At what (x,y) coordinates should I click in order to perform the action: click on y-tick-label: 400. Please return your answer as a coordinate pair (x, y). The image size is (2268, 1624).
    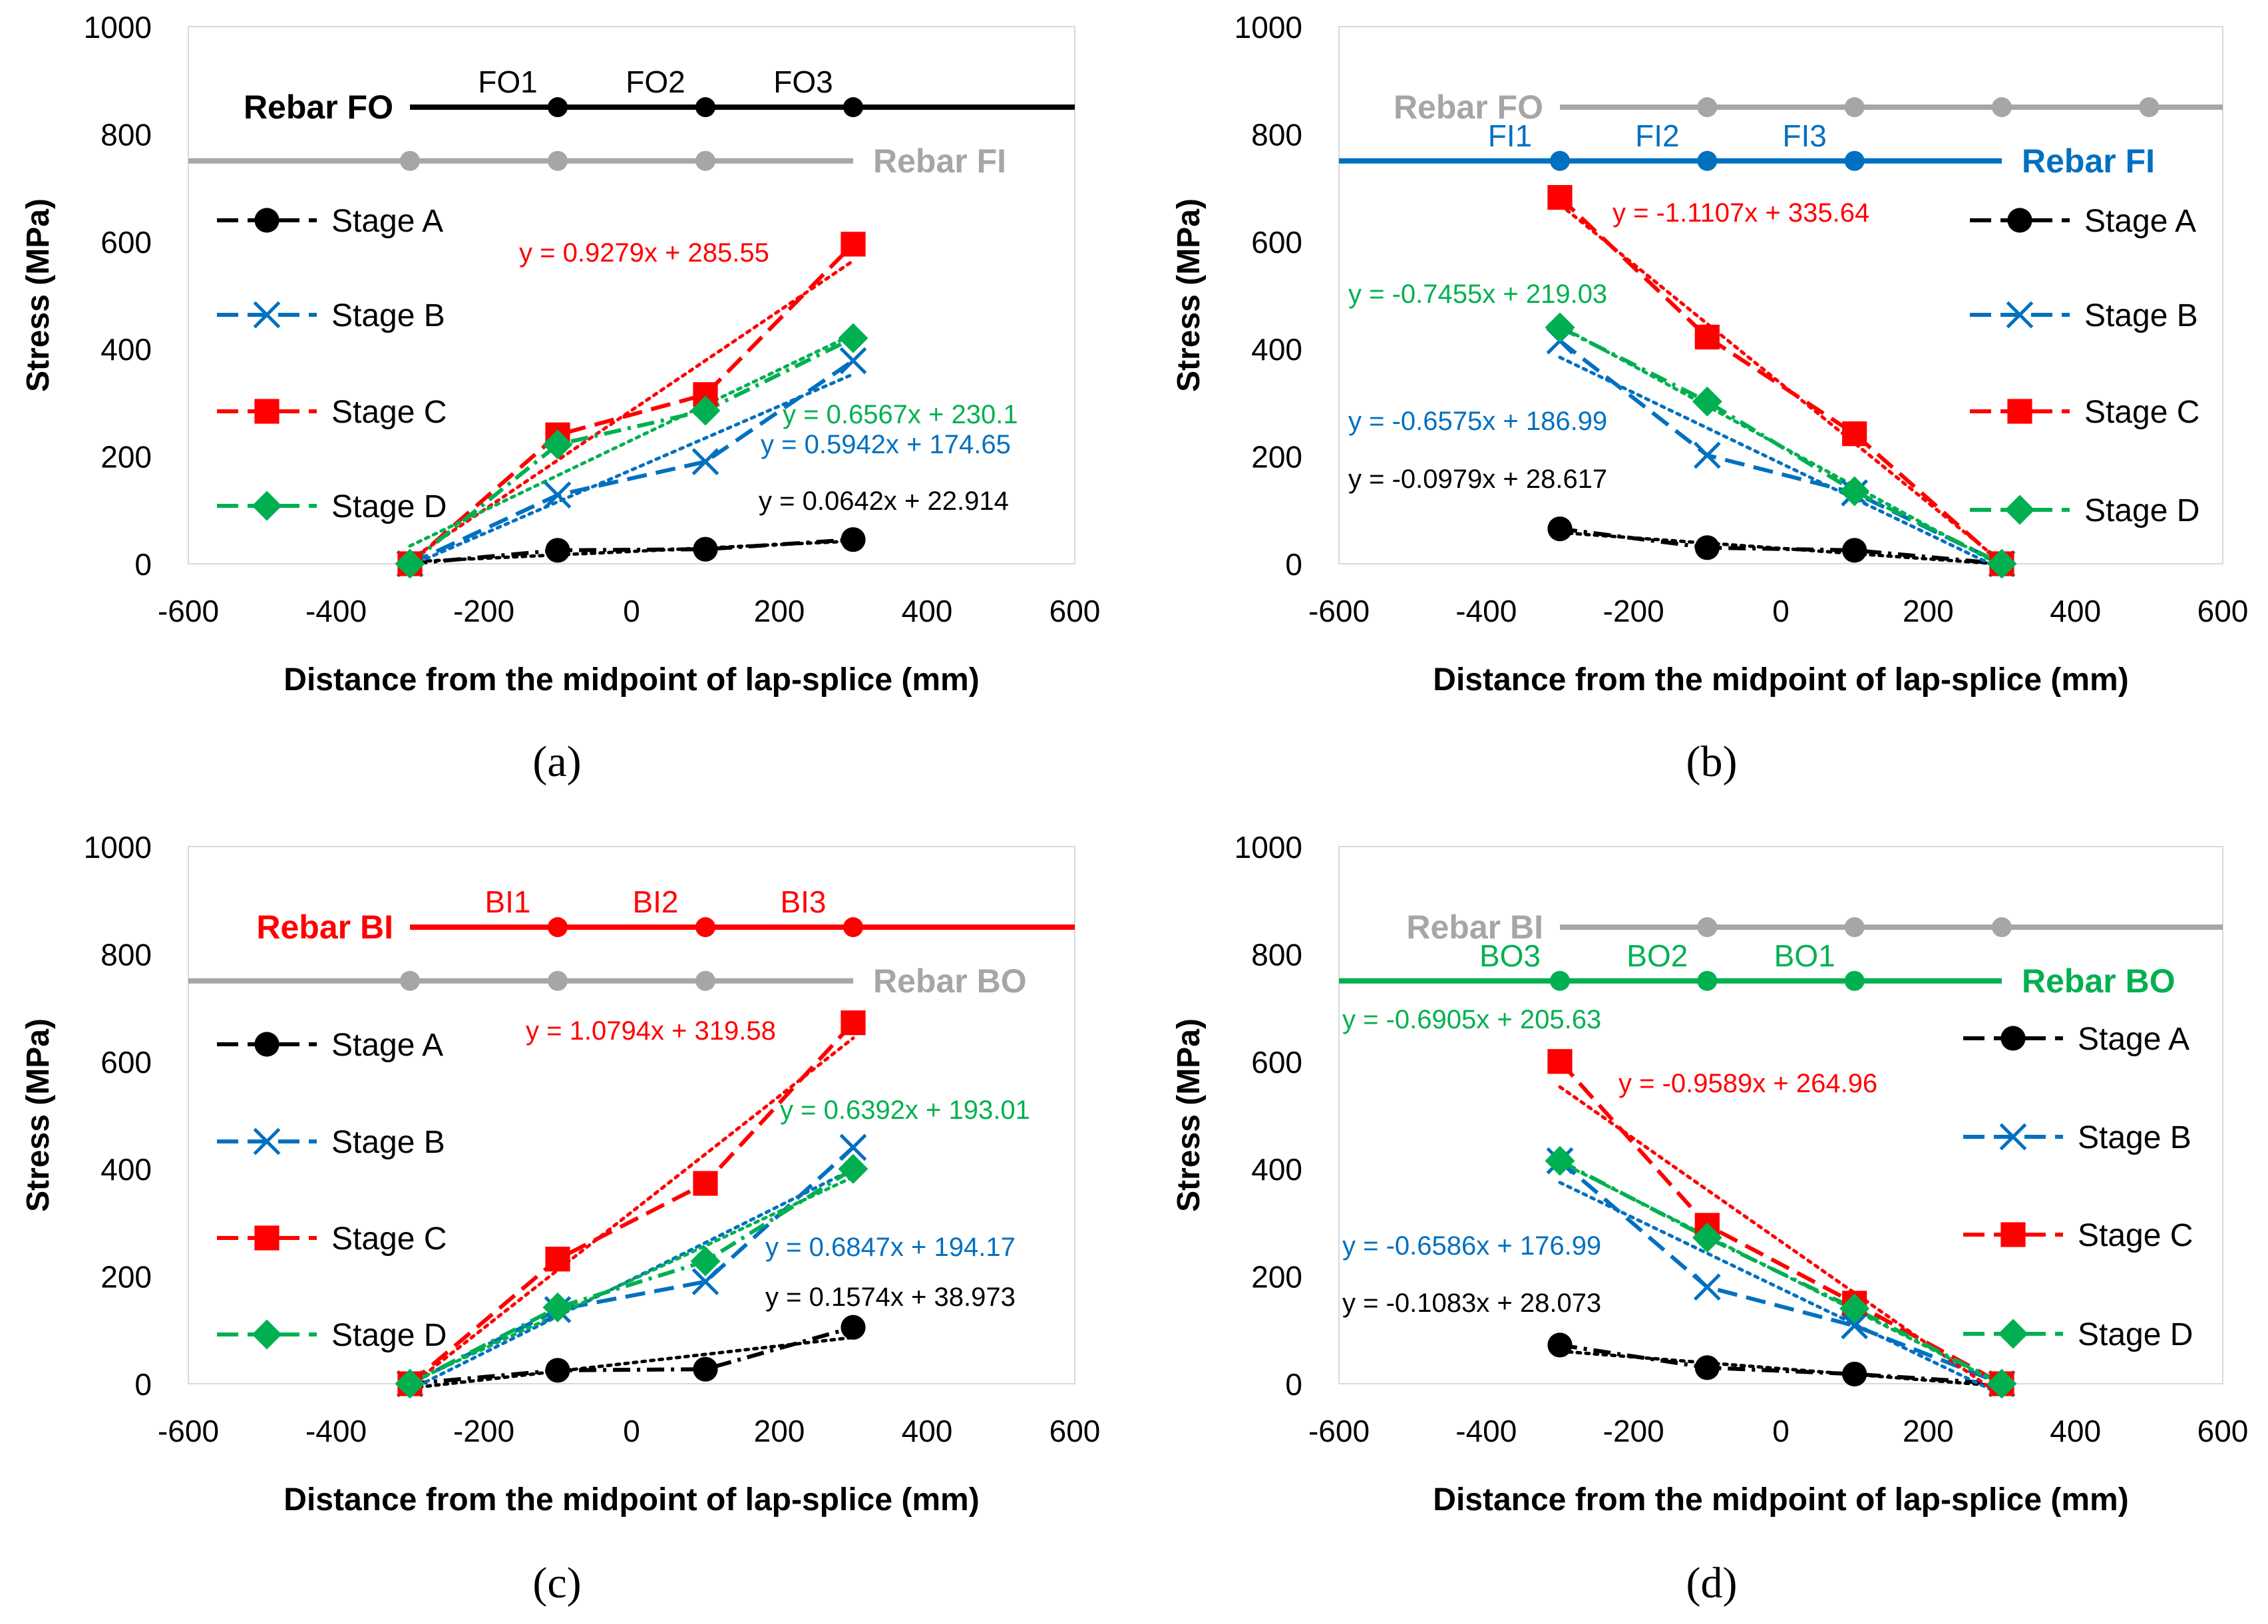
    Looking at the image, I should click on (1276, 350).